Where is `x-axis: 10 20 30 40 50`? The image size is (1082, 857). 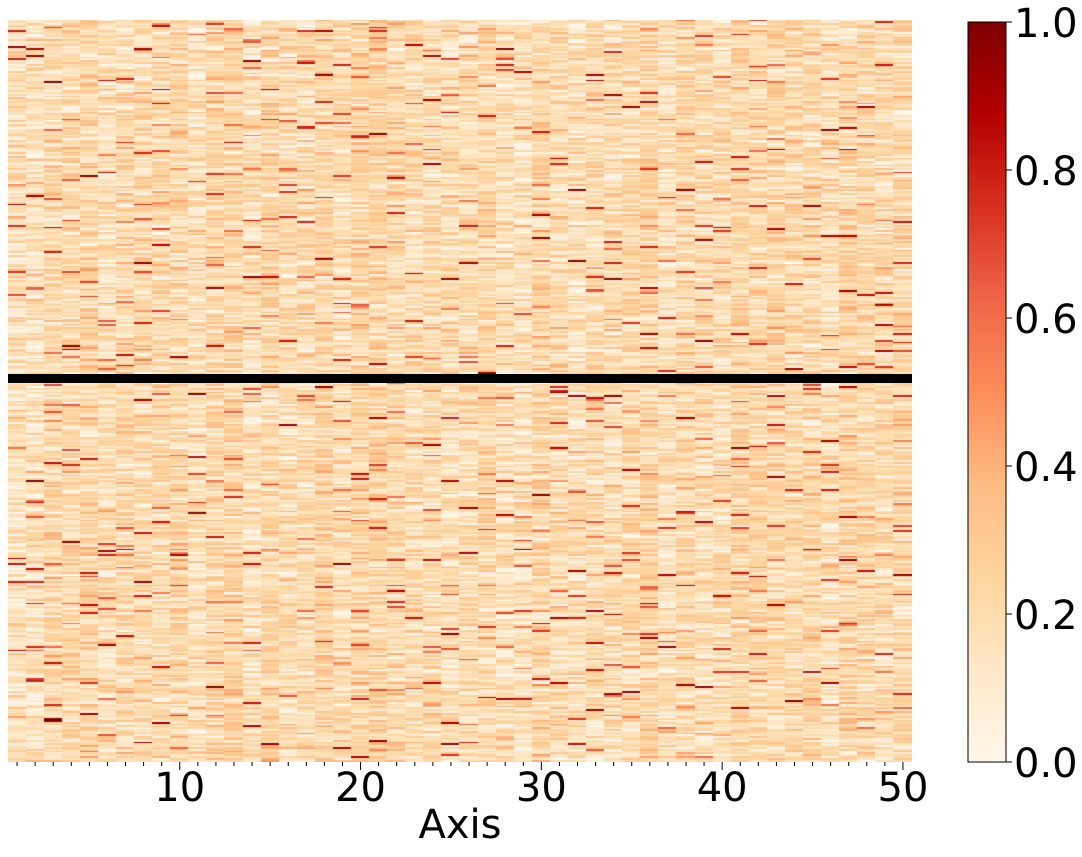 x-axis: 10 20 30 40 50 is located at coordinates (472, 786).